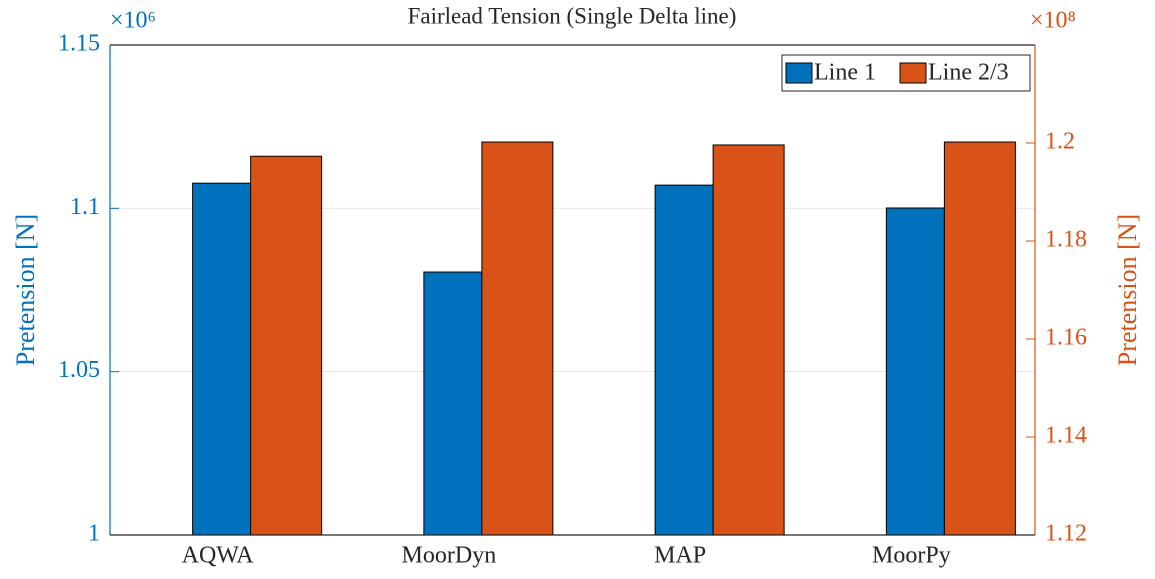 This screenshot has height=579, width=1155. What do you see at coordinates (1066, 534) in the screenshot?
I see `y2-tick-label: 1.12` at bounding box center [1066, 534].